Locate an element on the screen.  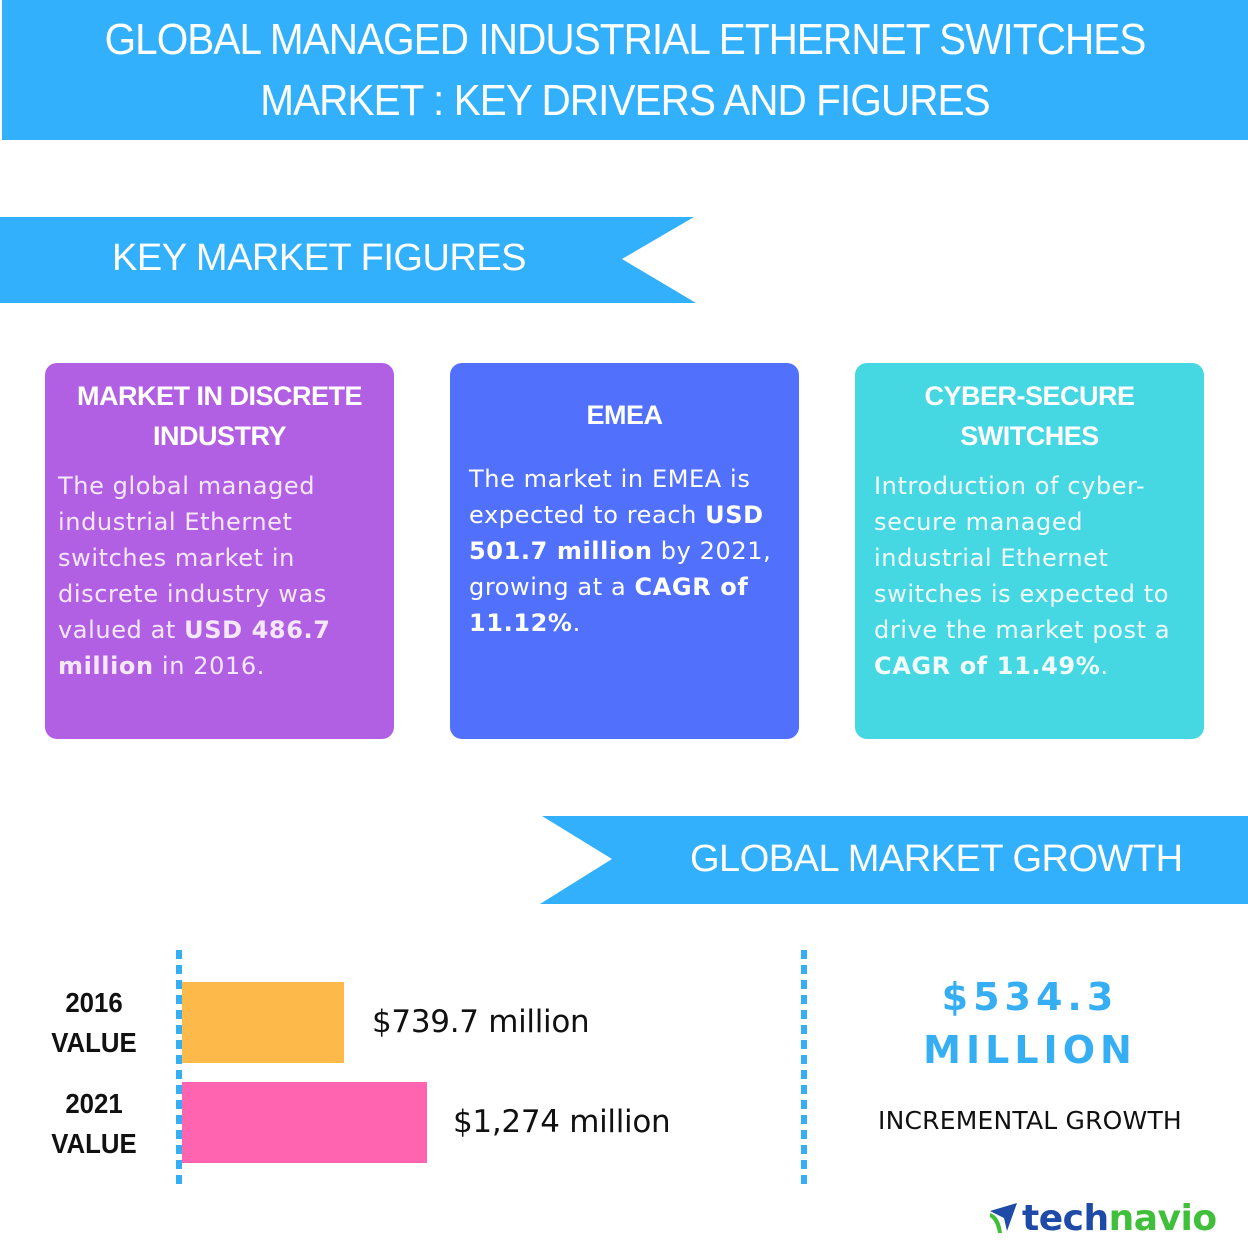
card-title: MARKET IN DISCRETE INDUSTRY is located at coordinates (219, 416).